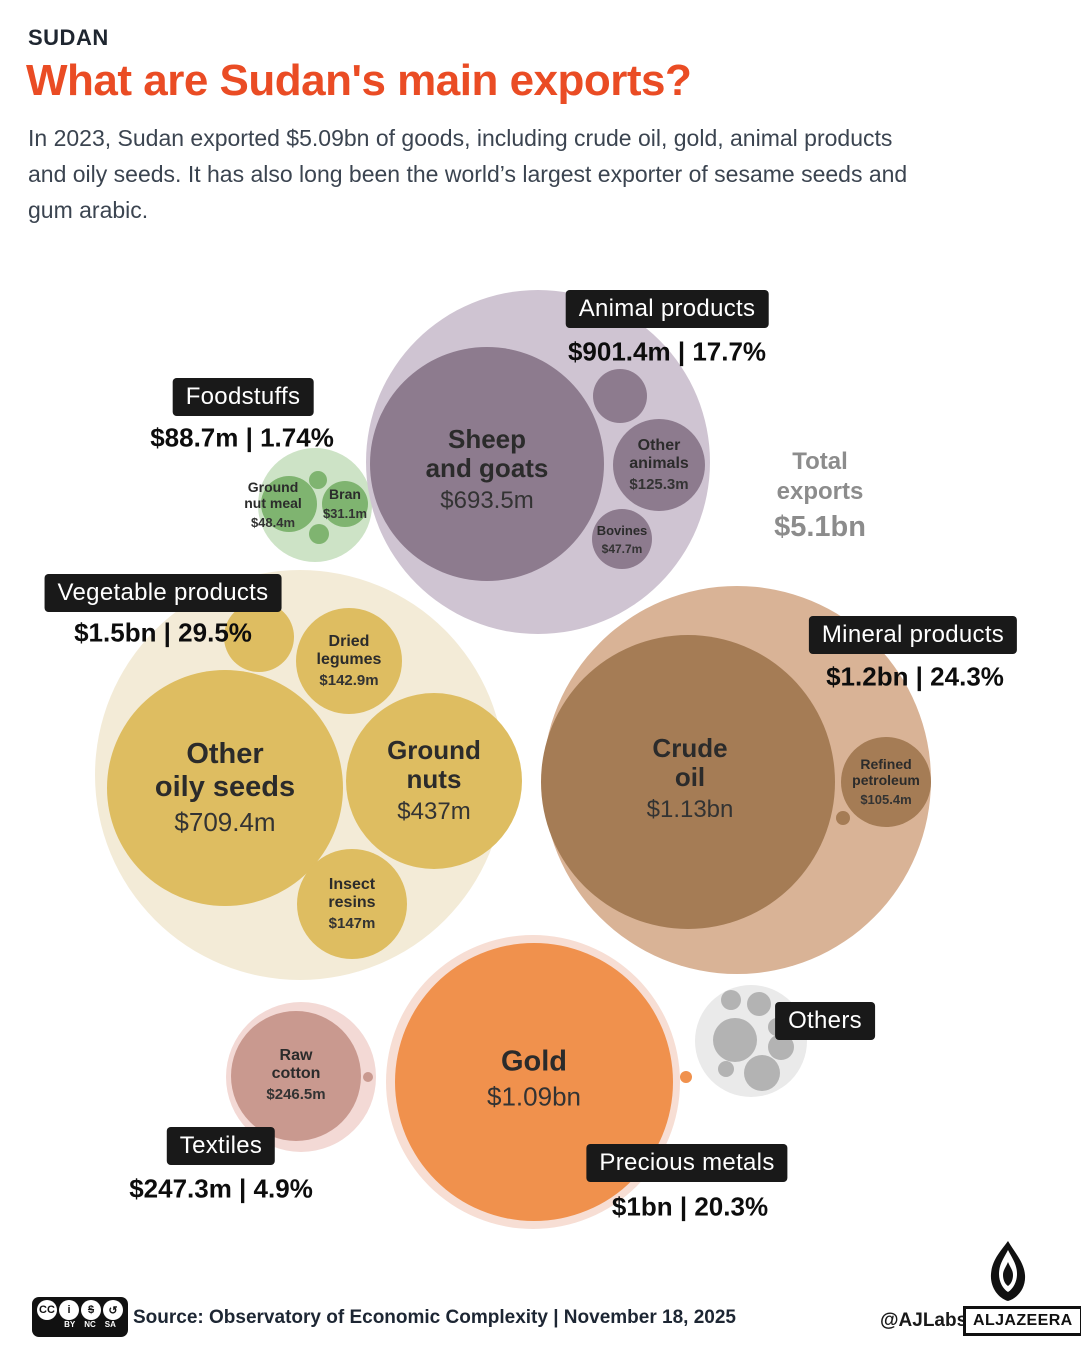  I want to click on total-exports: Total exports $5.1bn, so click(820, 495).